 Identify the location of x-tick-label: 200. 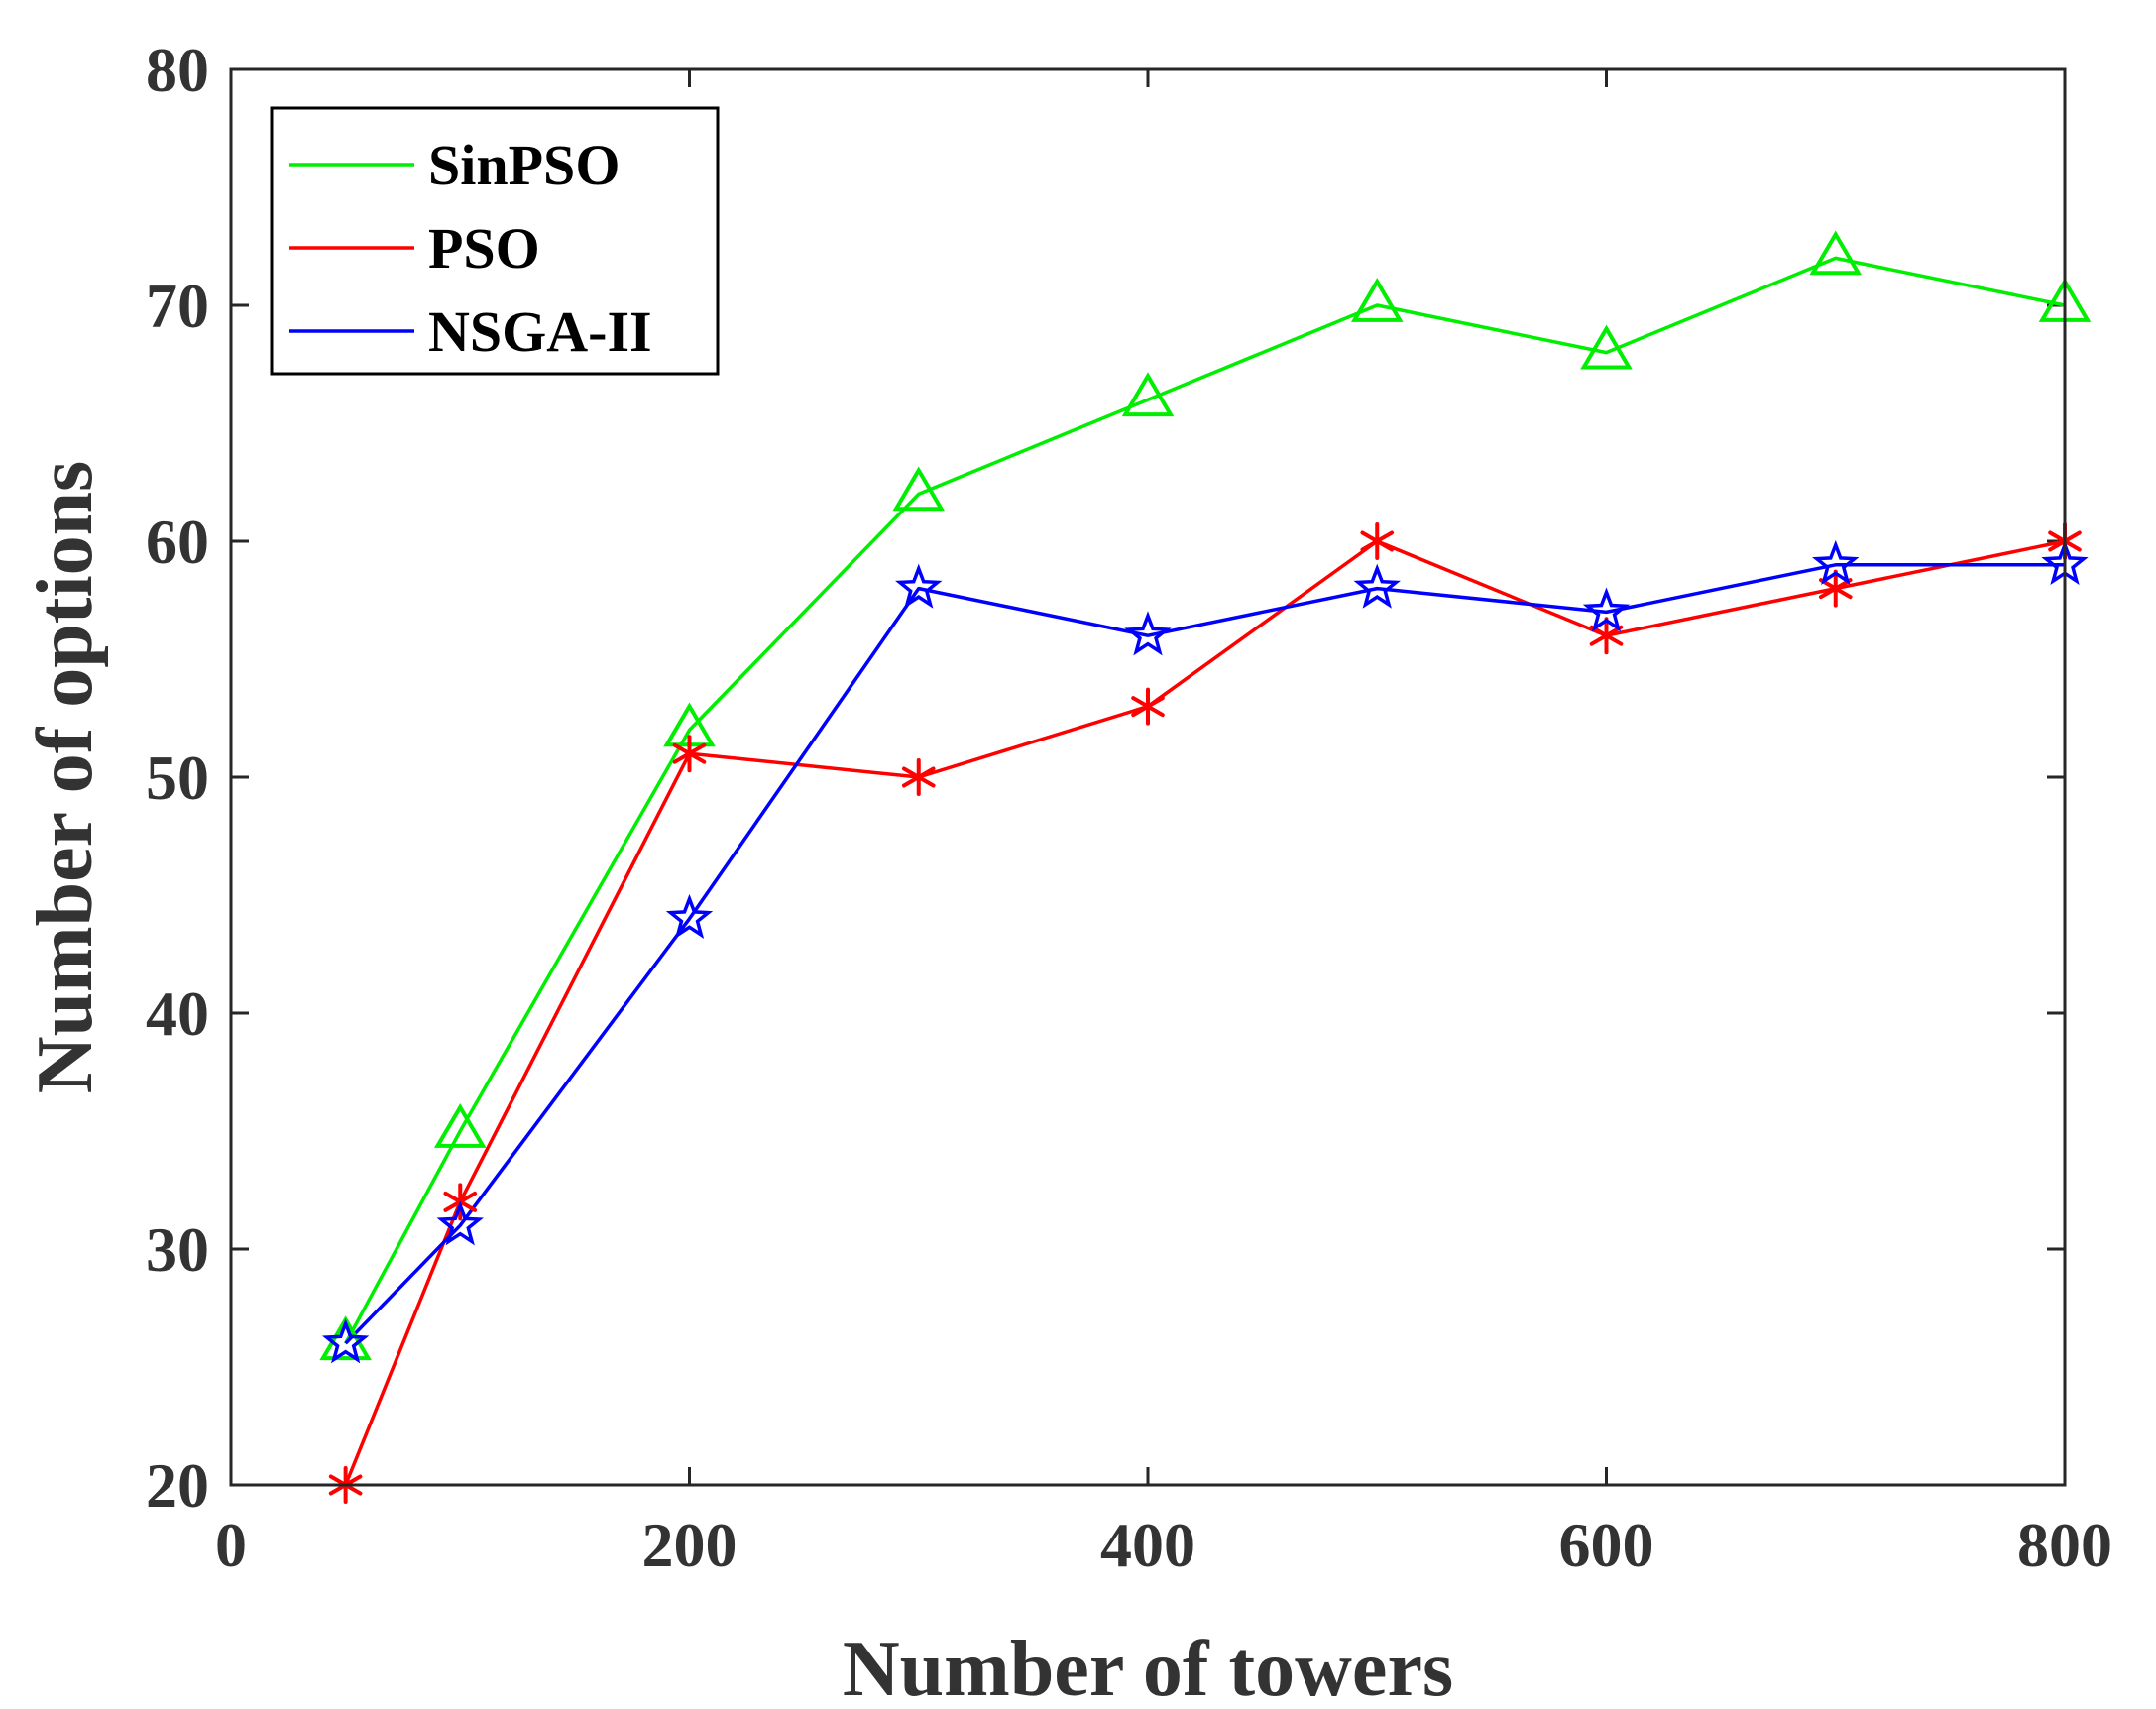
(690, 1545).